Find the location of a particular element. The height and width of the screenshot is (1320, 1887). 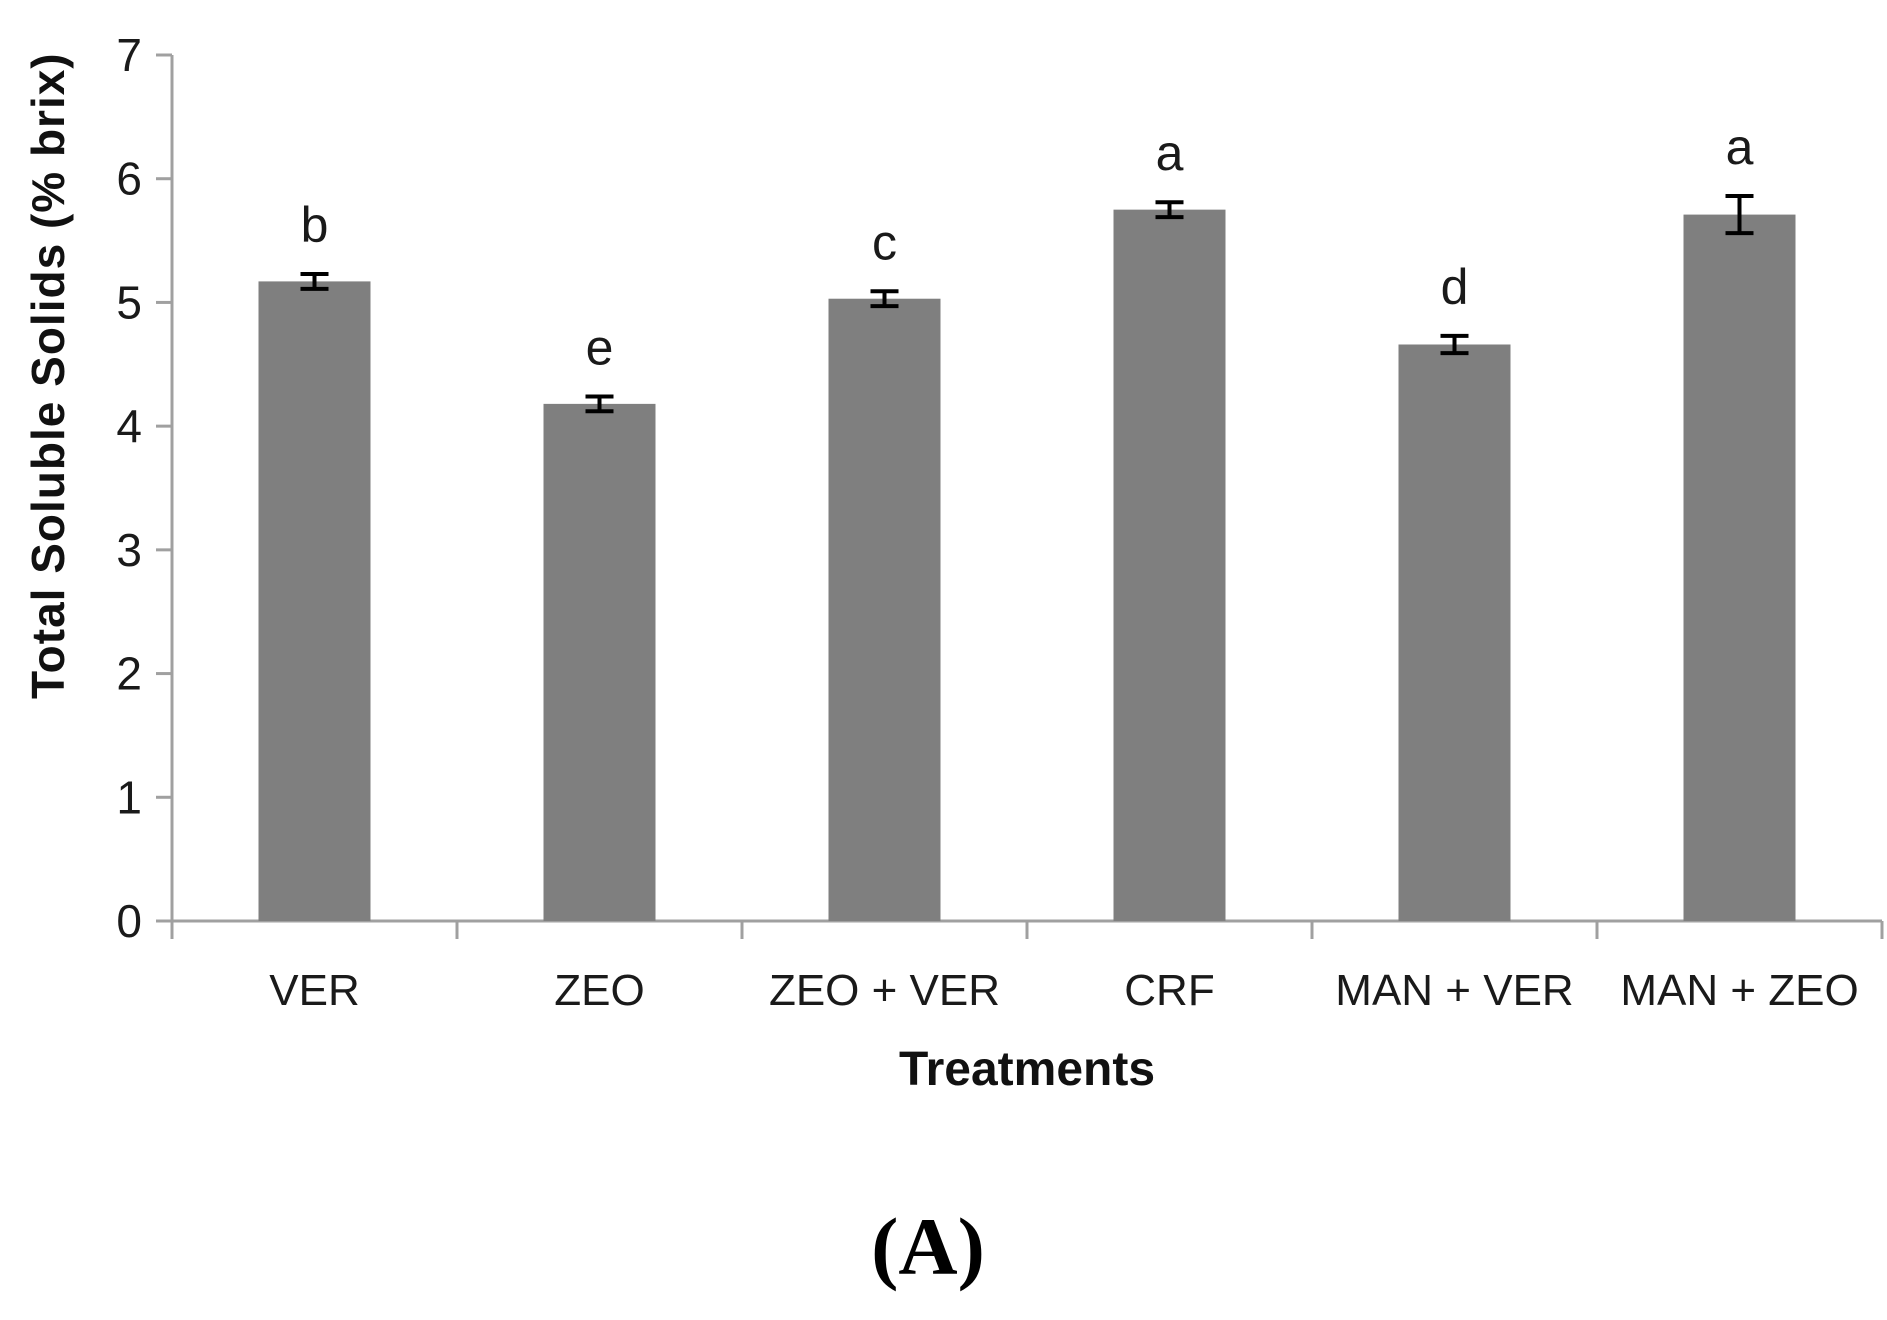

significance-letter: d is located at coordinates (1455, 287).